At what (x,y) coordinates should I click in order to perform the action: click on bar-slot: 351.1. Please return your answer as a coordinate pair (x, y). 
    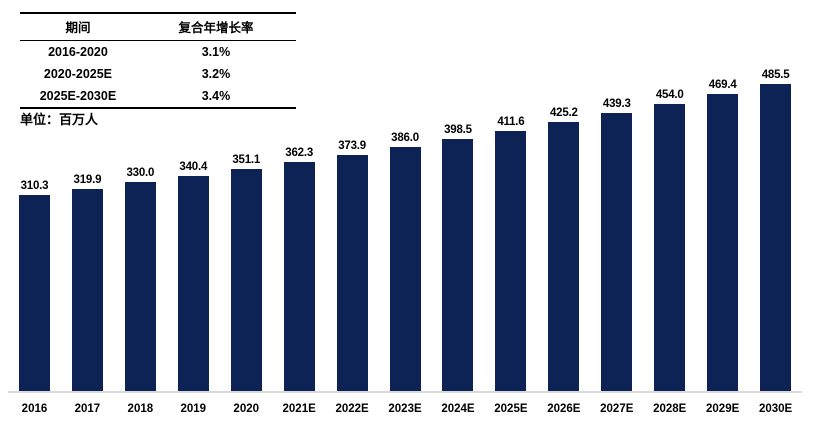
    Looking at the image, I should click on (246, 272).